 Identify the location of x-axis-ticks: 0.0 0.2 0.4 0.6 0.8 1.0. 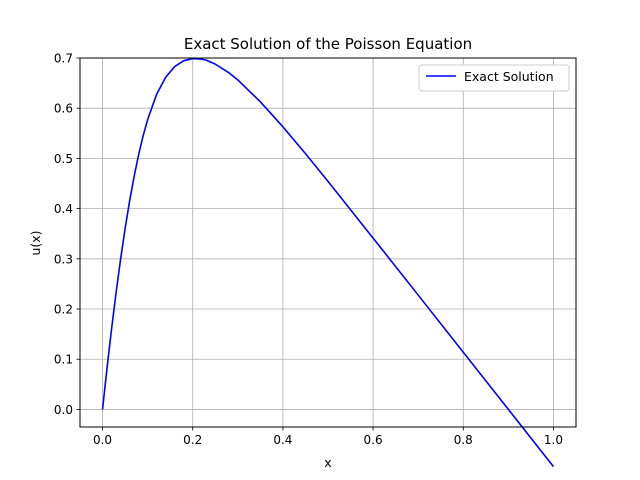
(328, 437).